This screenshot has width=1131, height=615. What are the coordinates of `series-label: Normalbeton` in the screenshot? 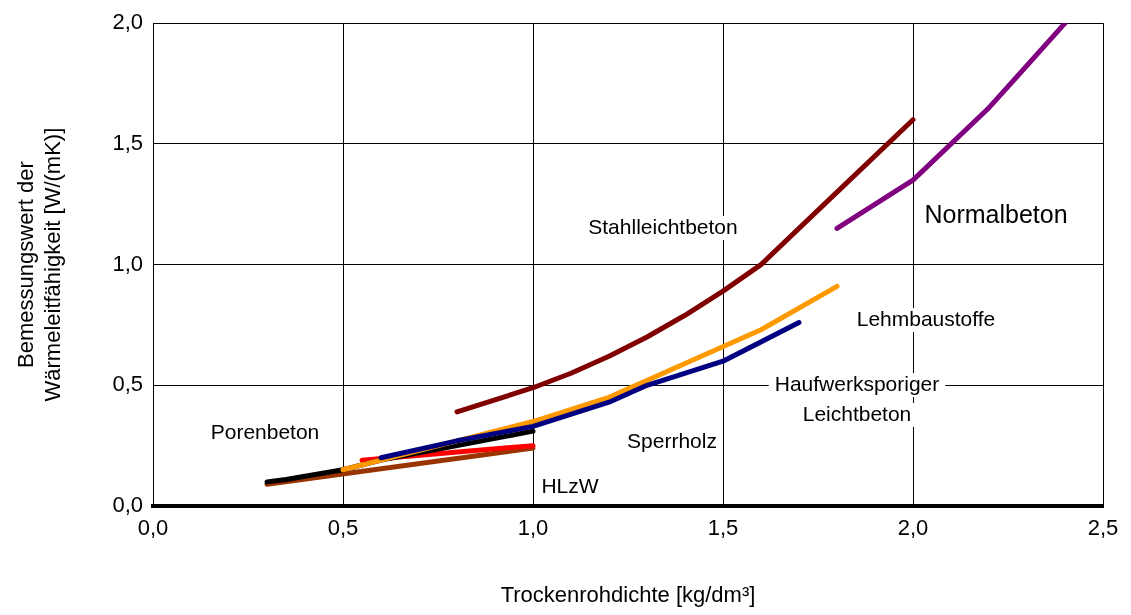 It's located at (996, 213).